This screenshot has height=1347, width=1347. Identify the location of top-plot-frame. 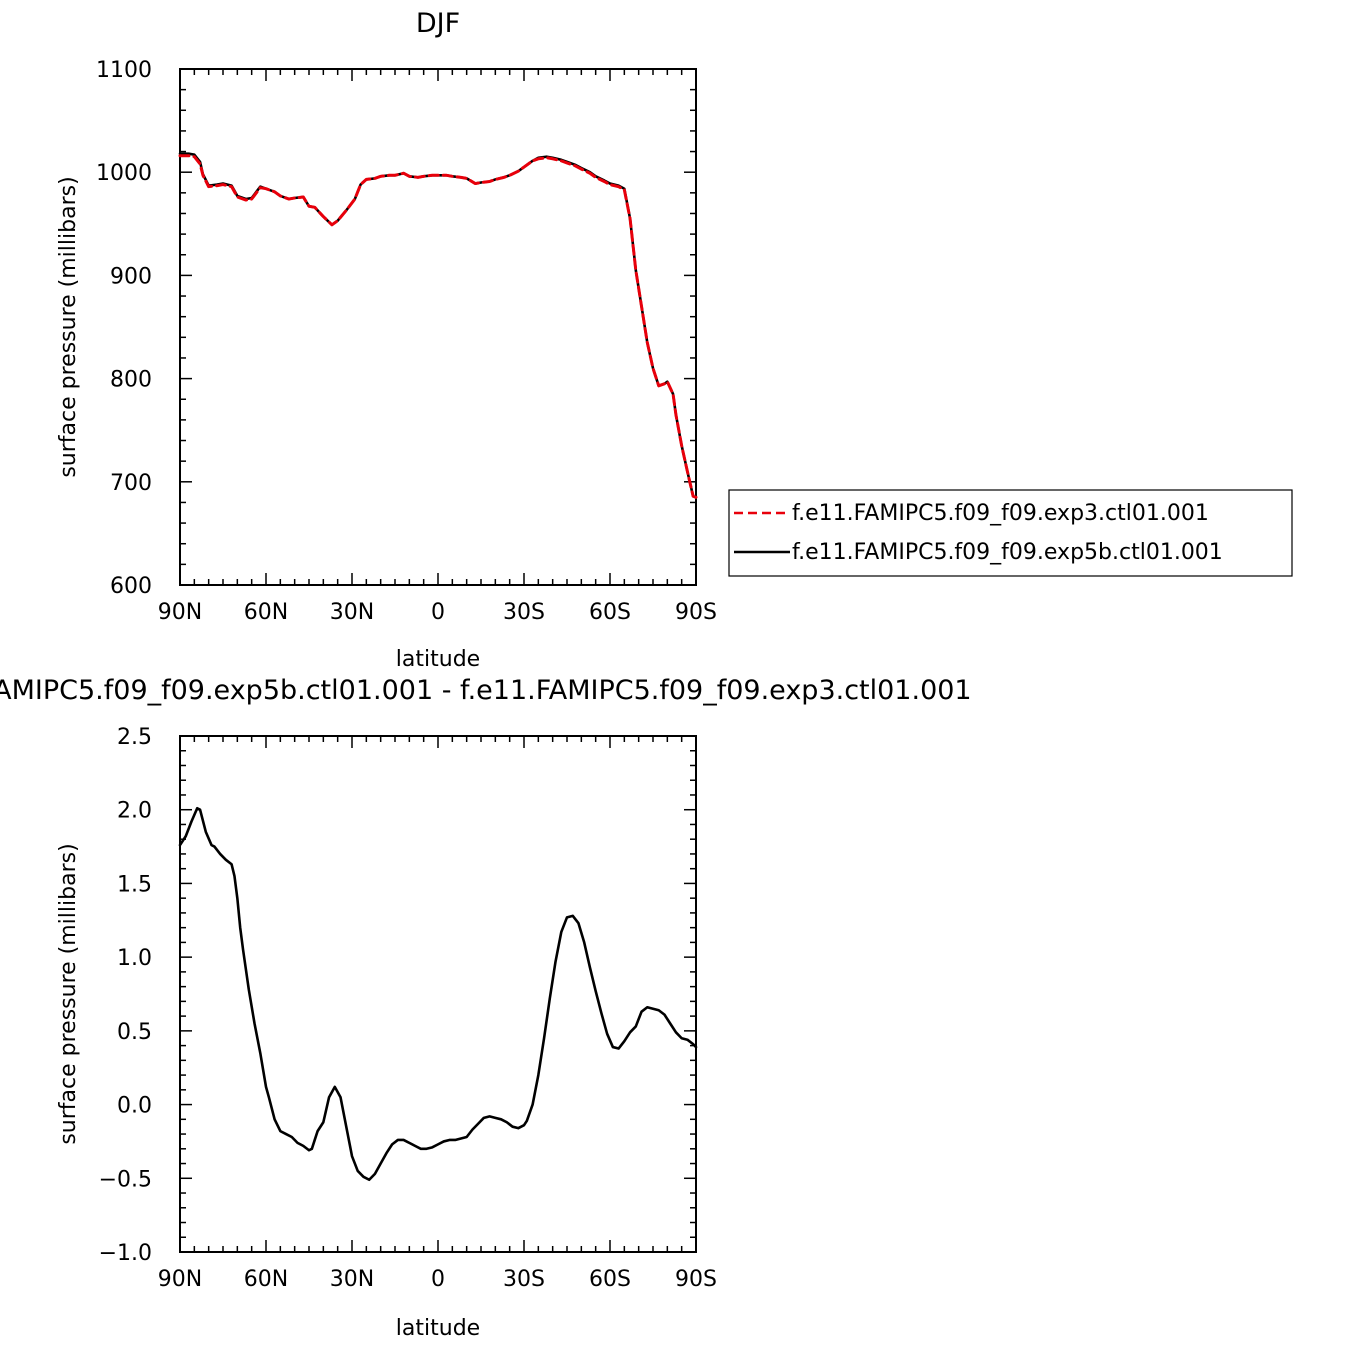
(438, 327).